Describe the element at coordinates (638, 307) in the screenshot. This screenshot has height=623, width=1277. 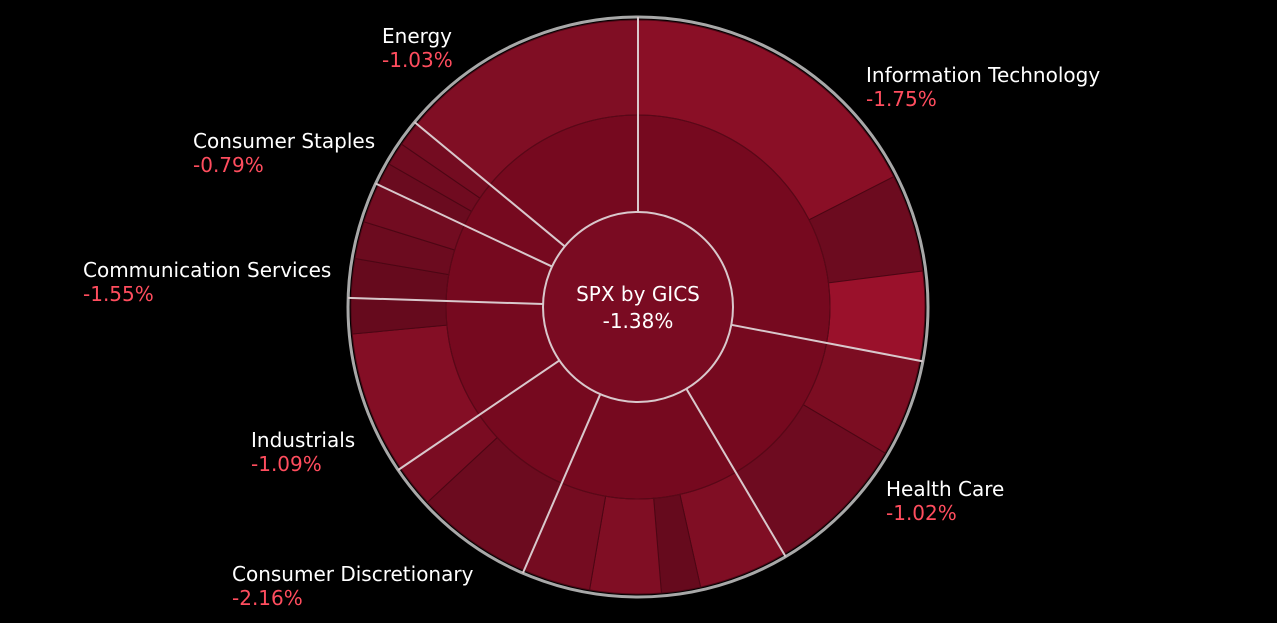
I see `center-disk` at that location.